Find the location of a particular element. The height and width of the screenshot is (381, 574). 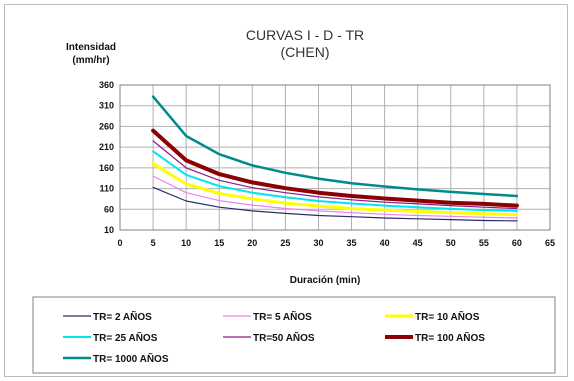

y-tick-label: 60 is located at coordinates (109, 209).